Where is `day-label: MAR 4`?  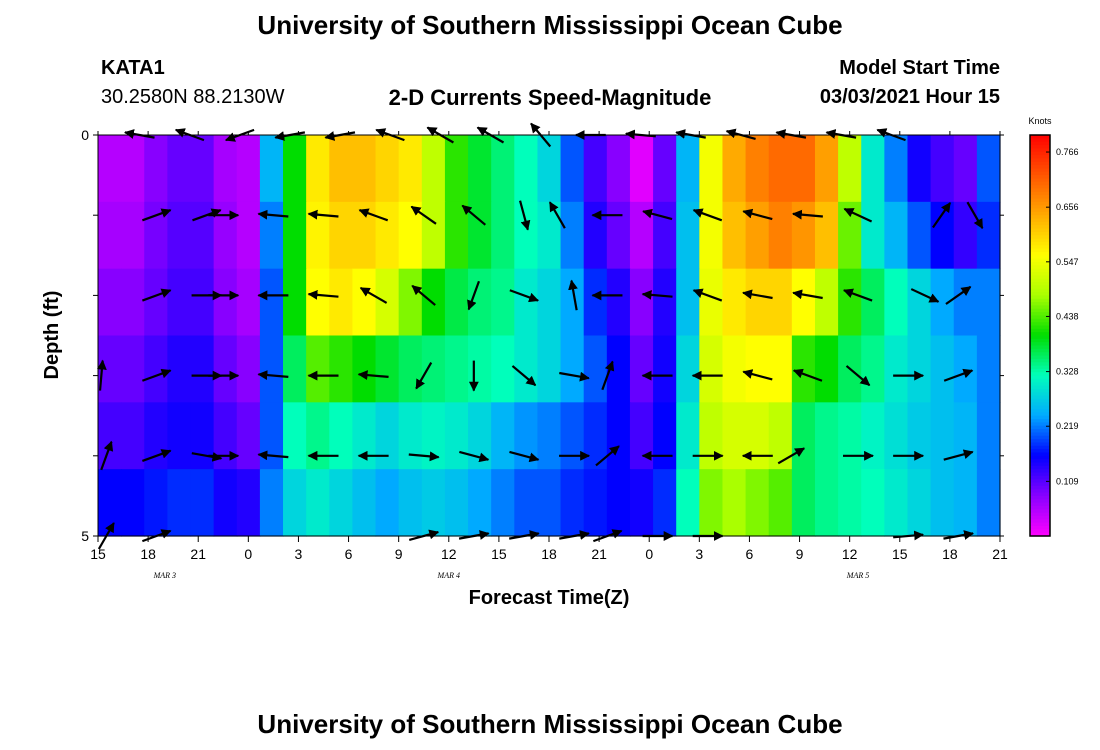 day-label: MAR 4 is located at coordinates (448, 575).